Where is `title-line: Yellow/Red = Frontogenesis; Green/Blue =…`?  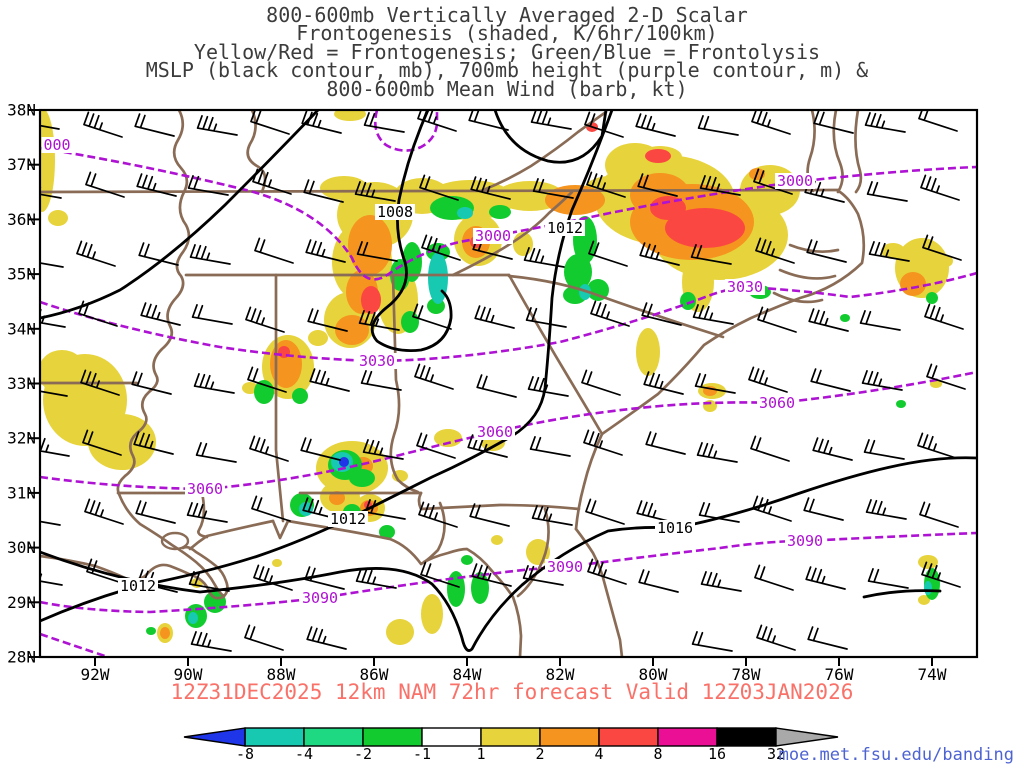 title-line: Yellow/Red = Frontogenesis; Green/Blue =… is located at coordinates (507, 52).